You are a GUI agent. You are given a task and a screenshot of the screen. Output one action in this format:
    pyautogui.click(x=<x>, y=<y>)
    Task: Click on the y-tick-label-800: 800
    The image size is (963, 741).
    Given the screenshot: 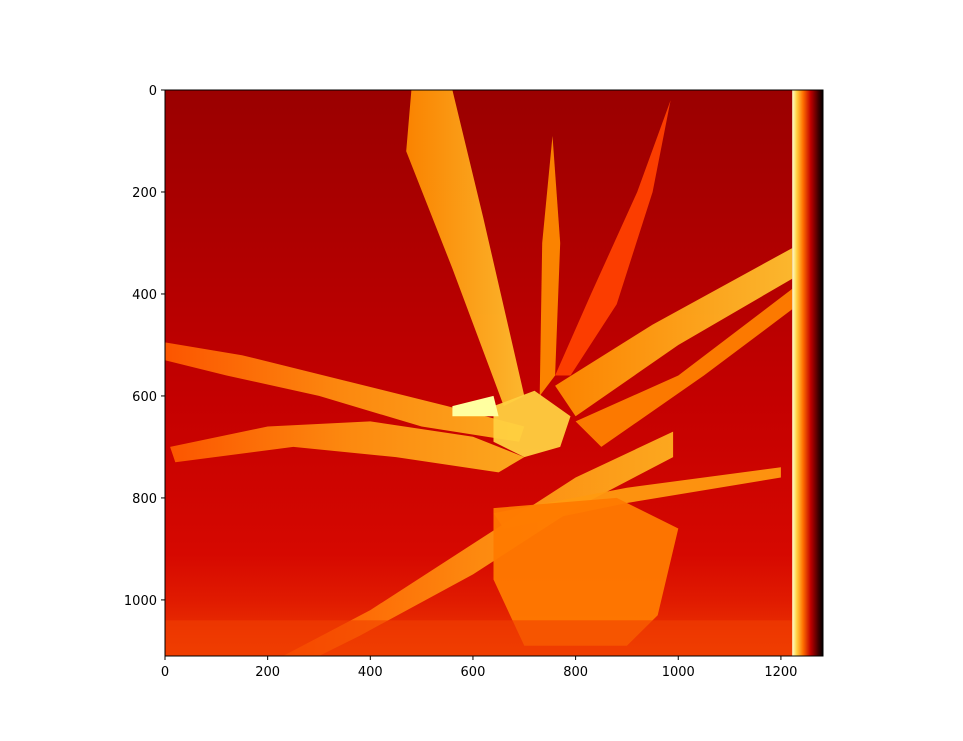 What is the action you would take?
    pyautogui.click(x=144, y=499)
    